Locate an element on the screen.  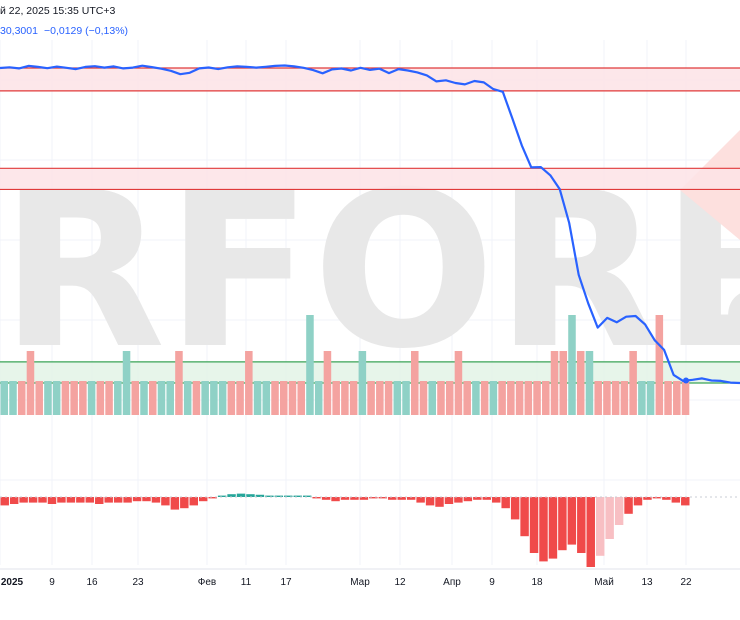
x-tick-label: Май is located at coordinates (604, 582).